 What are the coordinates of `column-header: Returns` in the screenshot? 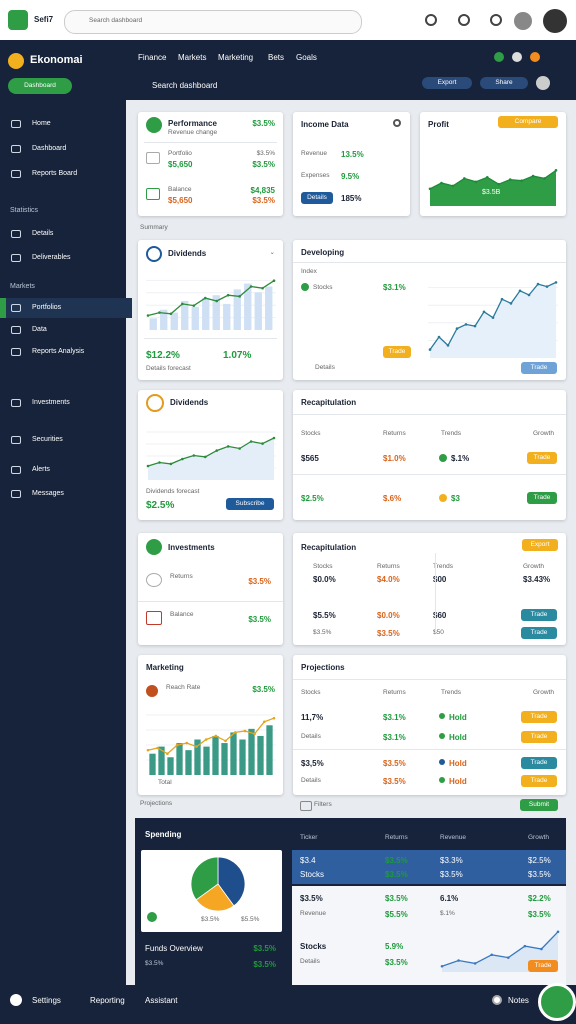 It's located at (394, 433).